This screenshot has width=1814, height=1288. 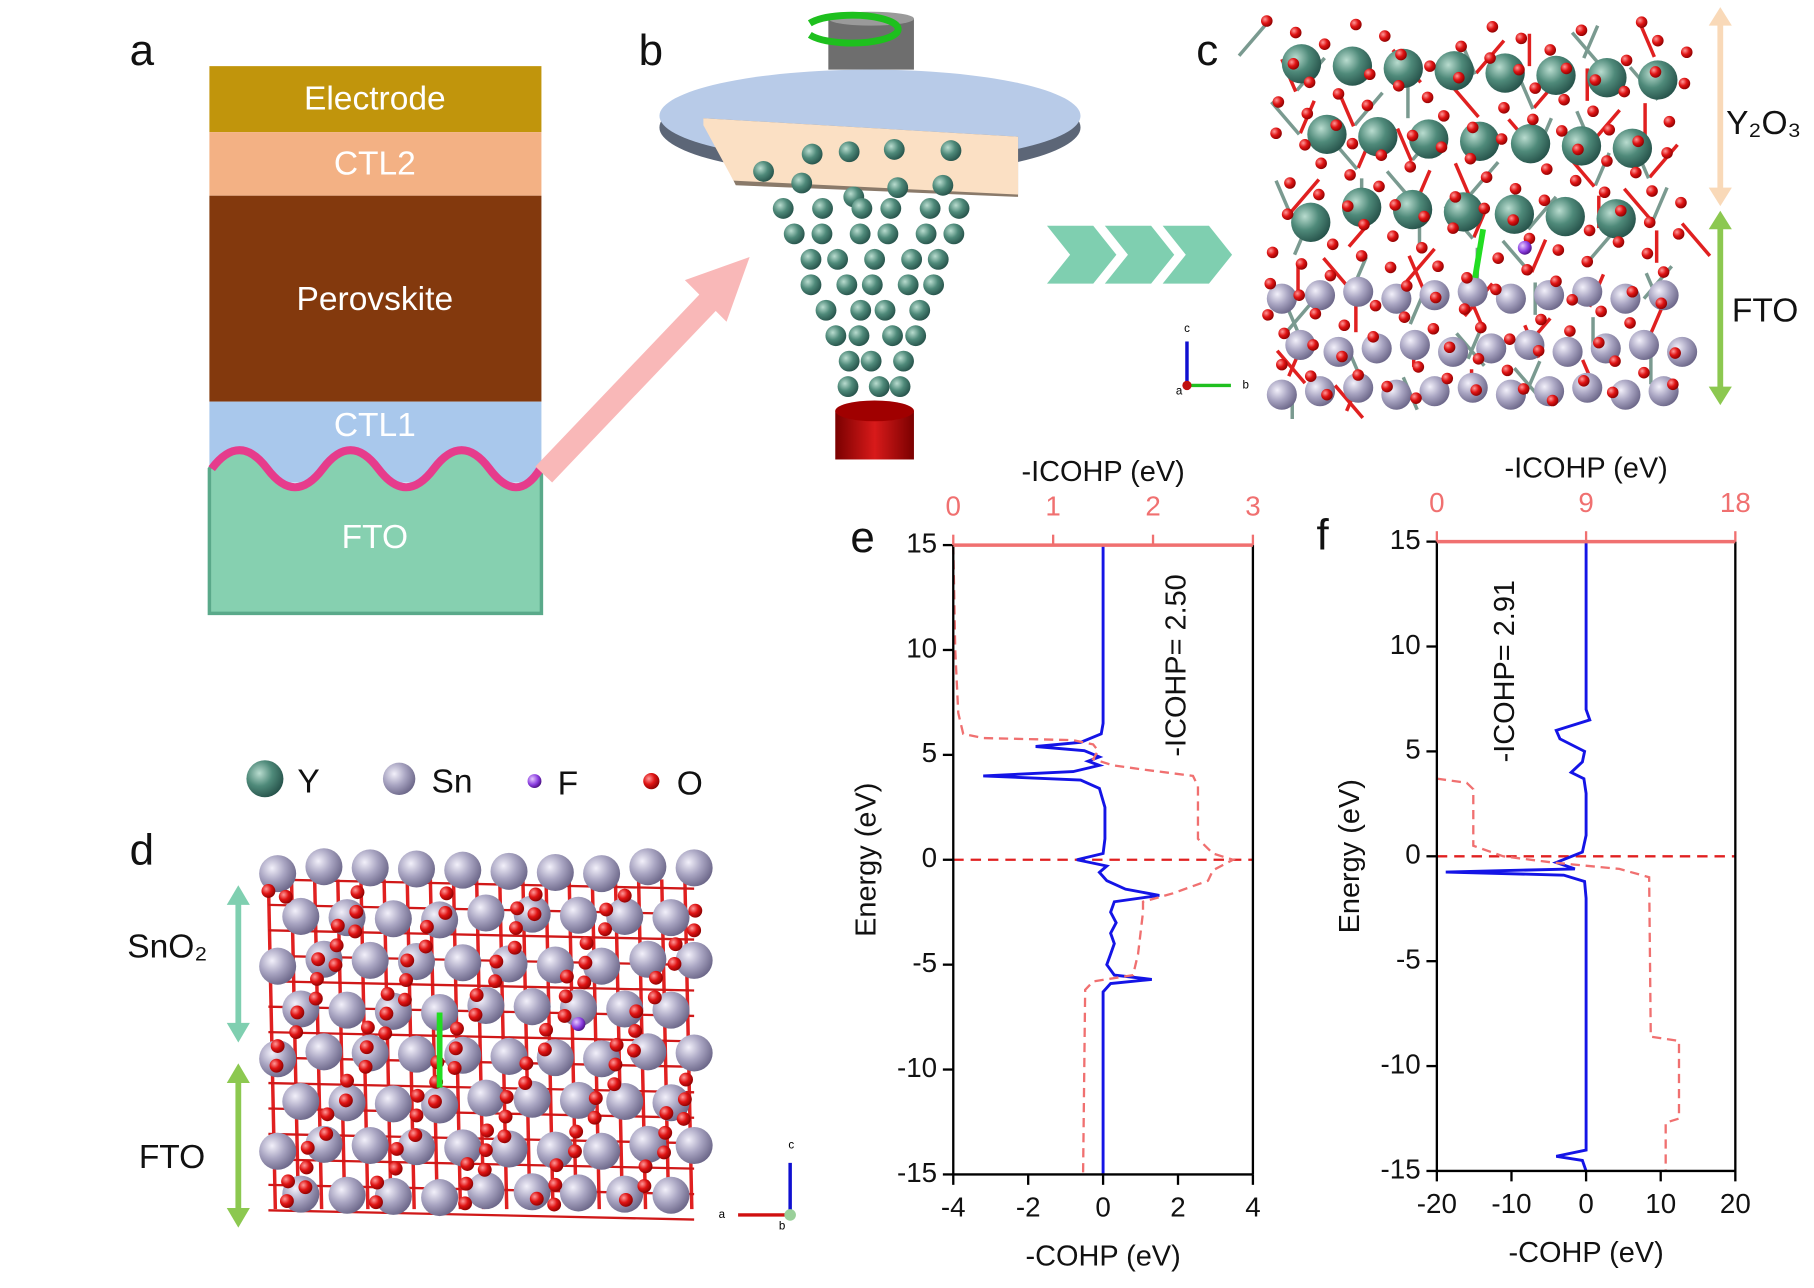 I want to click on x-tick-label: 20, so click(x=1735, y=1203).